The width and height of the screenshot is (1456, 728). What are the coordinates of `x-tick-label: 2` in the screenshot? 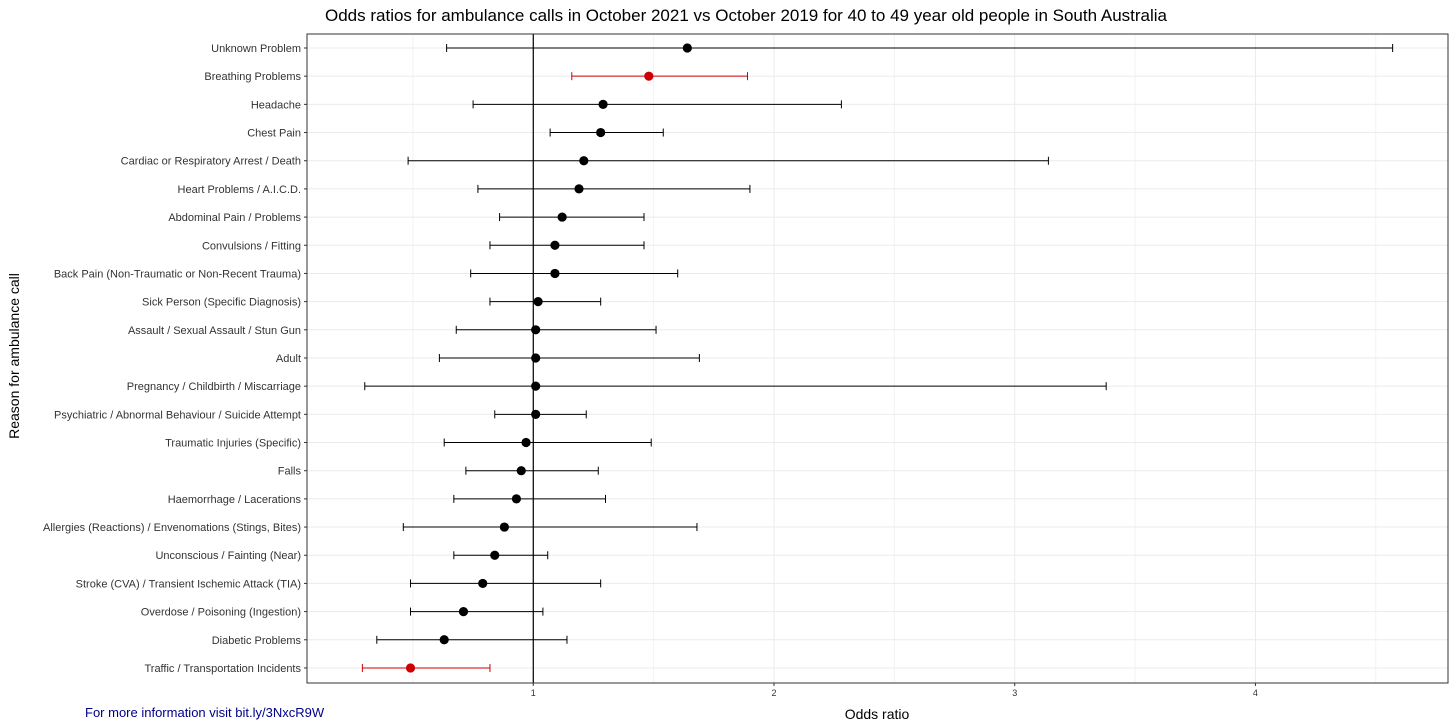 It's located at (773, 693).